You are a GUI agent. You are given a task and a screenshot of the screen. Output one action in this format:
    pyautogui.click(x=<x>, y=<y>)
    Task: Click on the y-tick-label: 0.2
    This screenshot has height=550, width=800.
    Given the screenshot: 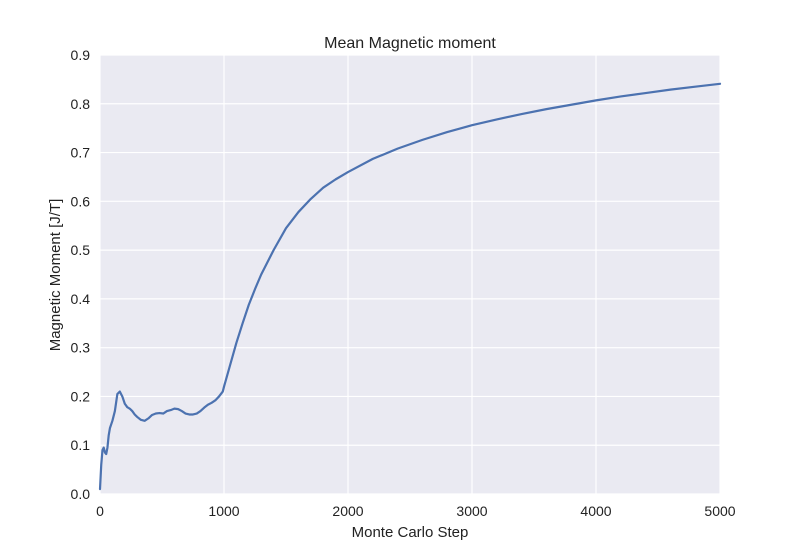 What is the action you would take?
    pyautogui.click(x=81, y=396)
    